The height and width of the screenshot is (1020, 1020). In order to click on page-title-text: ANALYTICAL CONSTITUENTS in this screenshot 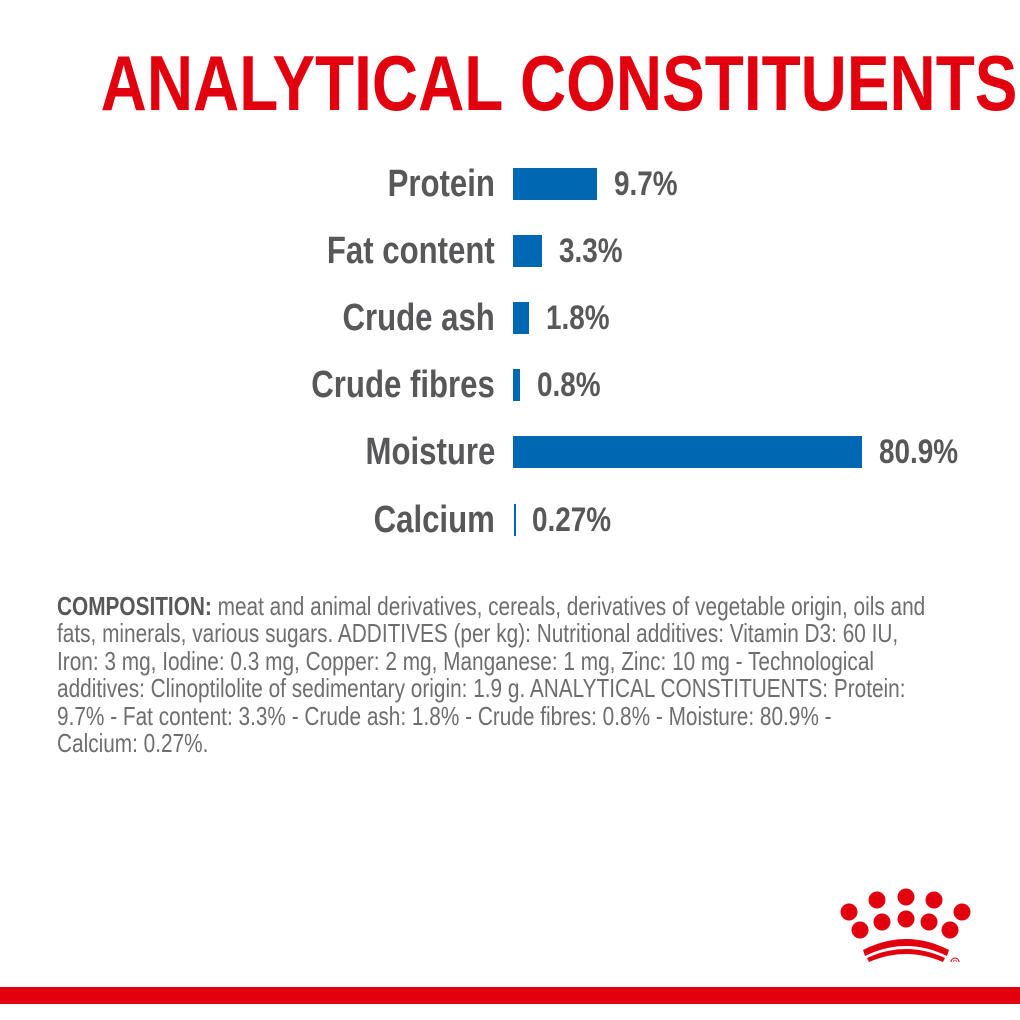, I will do `click(559, 83)`.